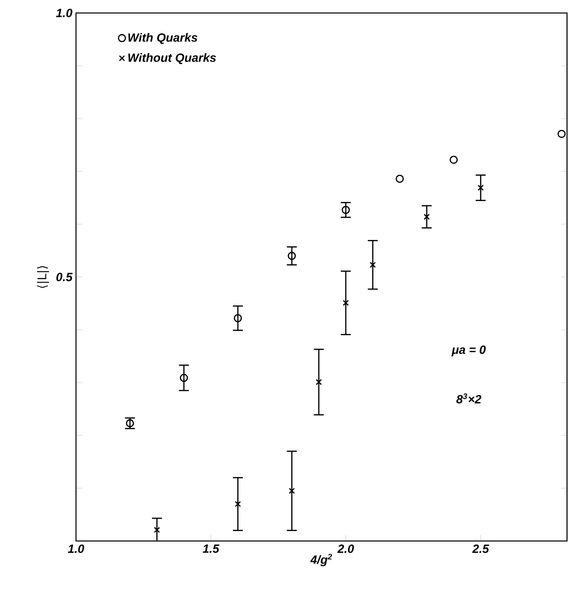  Describe the element at coordinates (163, 38) in the screenshot. I see `legend-label: With Quarks` at that location.